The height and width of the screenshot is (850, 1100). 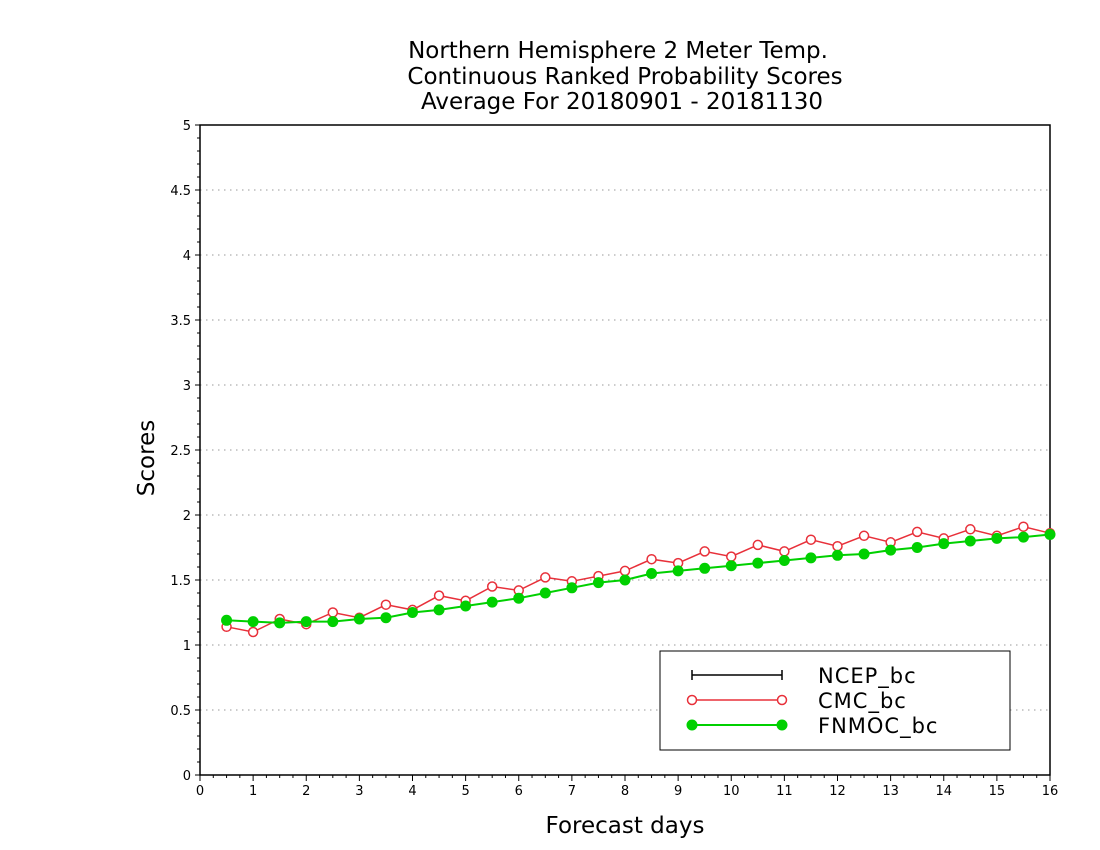 I want to click on x-tick-label-15: 15, so click(x=997, y=791).